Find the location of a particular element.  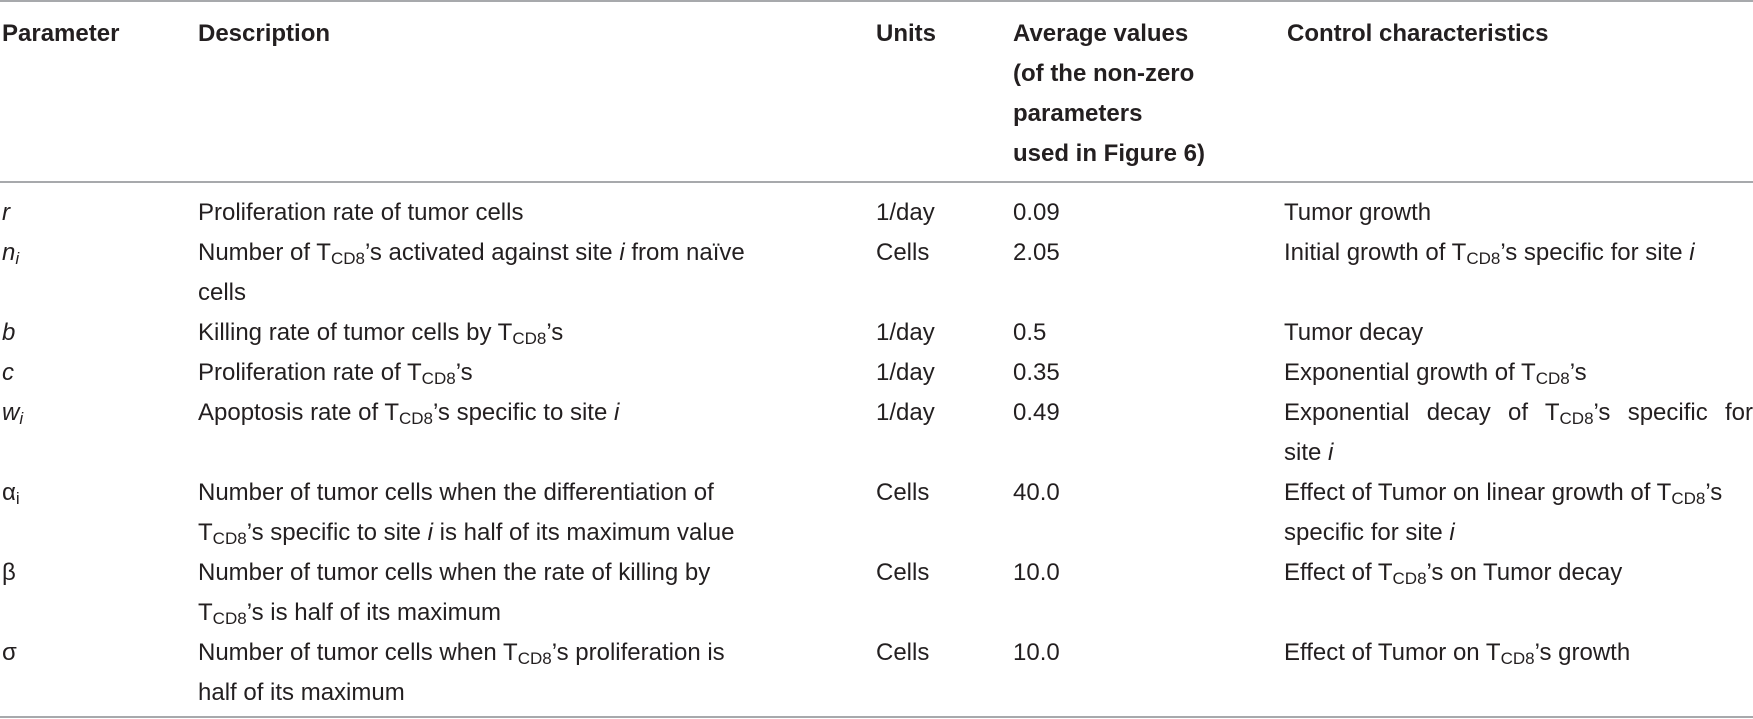

average-value-cell: 0.49 is located at coordinates (1036, 412).